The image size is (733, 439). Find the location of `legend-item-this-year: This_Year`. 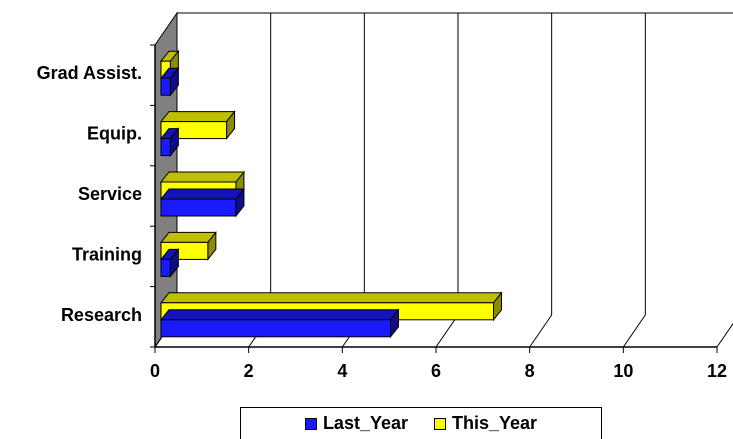

legend-item-this-year: This_Year is located at coordinates (485, 423).